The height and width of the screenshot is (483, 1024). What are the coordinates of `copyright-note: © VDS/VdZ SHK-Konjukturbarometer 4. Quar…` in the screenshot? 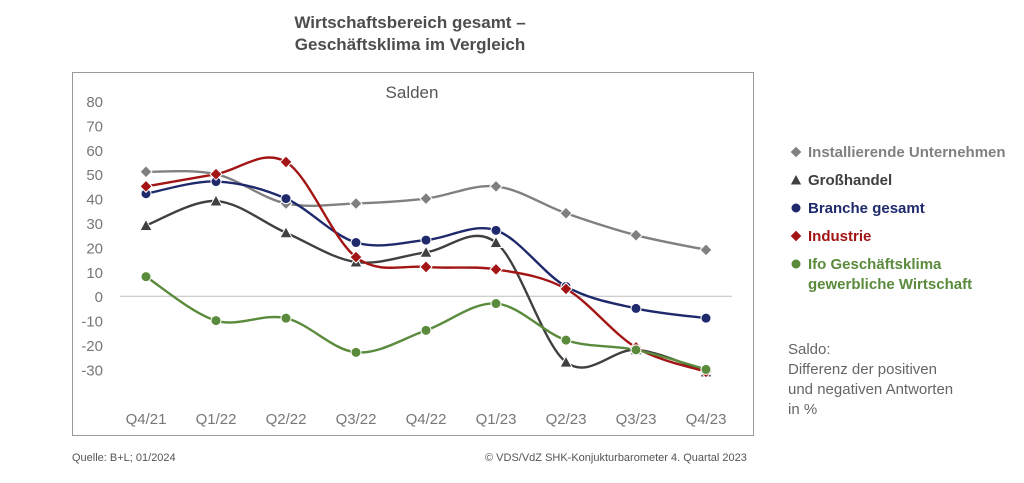 It's located at (616, 458).